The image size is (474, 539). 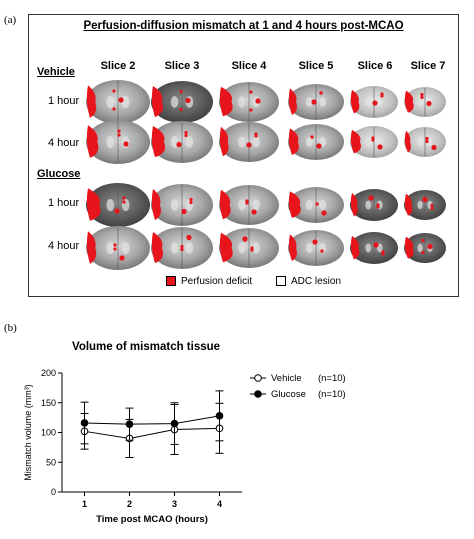 What do you see at coordinates (316, 66) in the screenshot?
I see `slice-header-5: Slice 5` at bounding box center [316, 66].